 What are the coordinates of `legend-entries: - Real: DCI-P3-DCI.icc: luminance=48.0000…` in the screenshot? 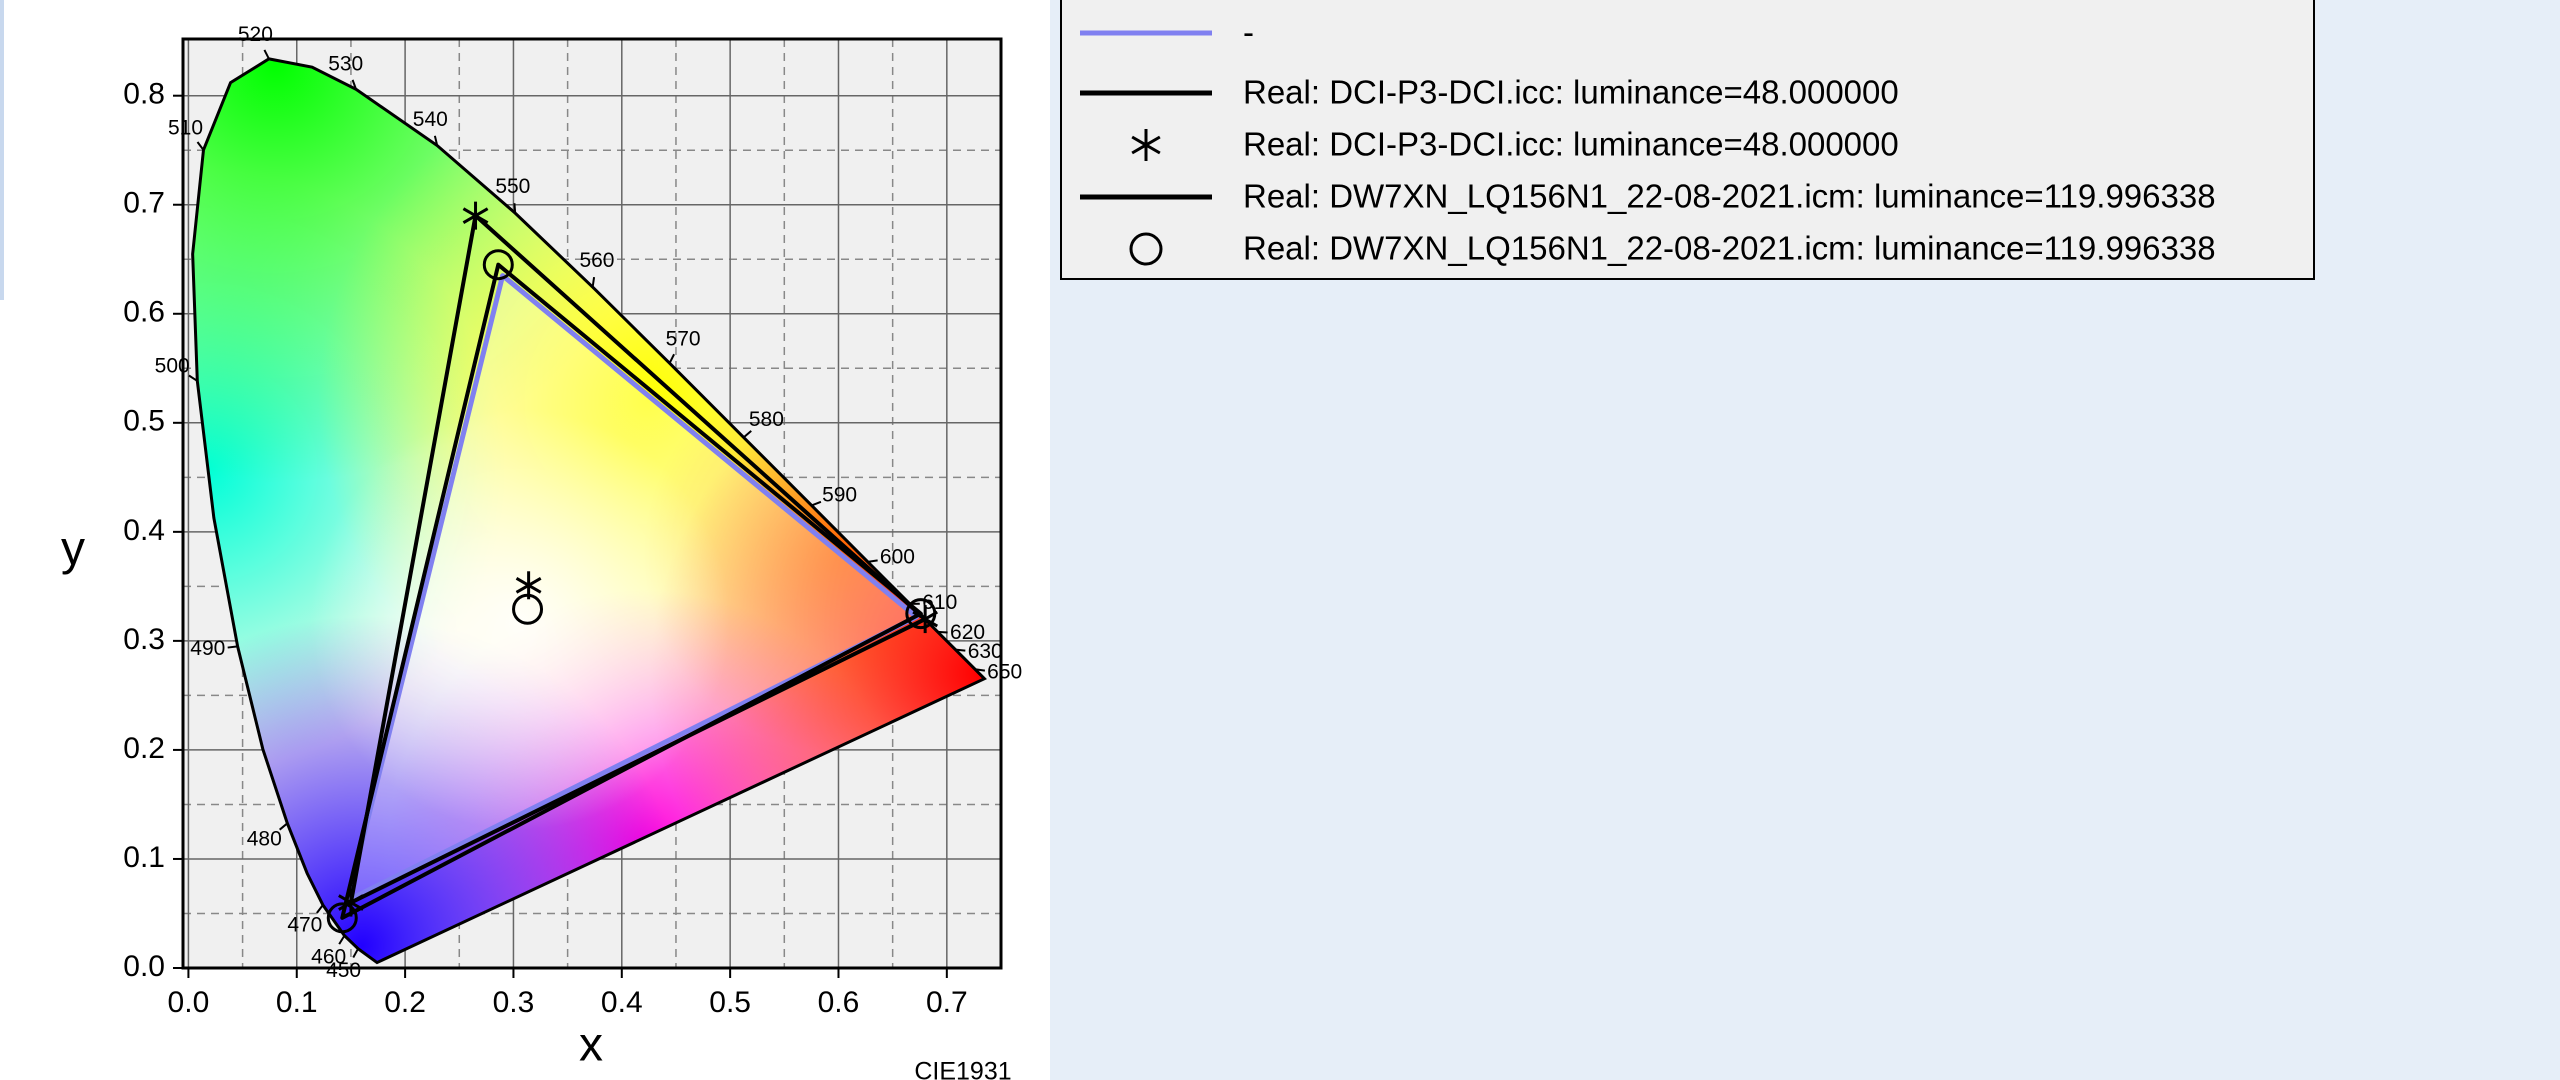 It's located at (1648, 140).